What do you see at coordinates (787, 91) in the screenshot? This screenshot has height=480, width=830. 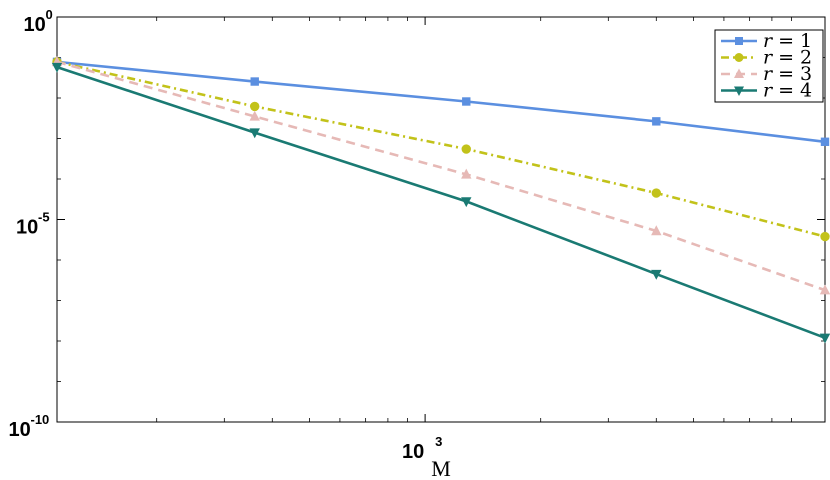 I see `legend-label: r = 4` at bounding box center [787, 91].